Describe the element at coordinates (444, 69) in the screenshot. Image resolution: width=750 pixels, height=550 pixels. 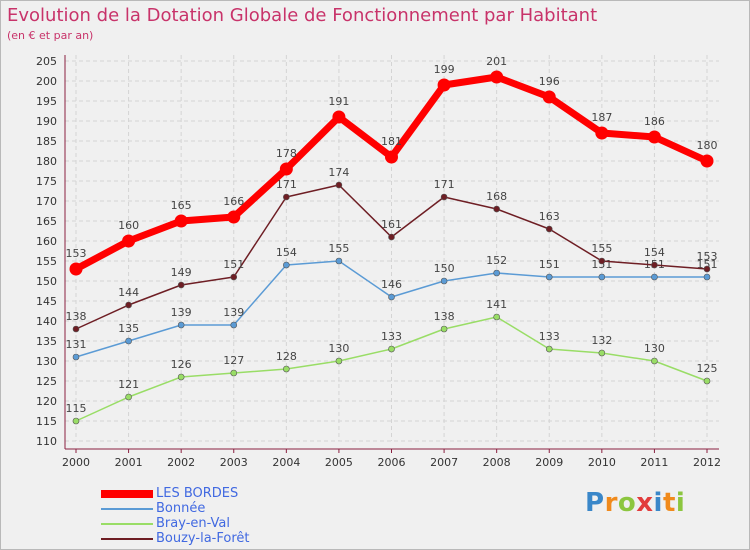
I see `data-label-les-bordes: 199` at that location.